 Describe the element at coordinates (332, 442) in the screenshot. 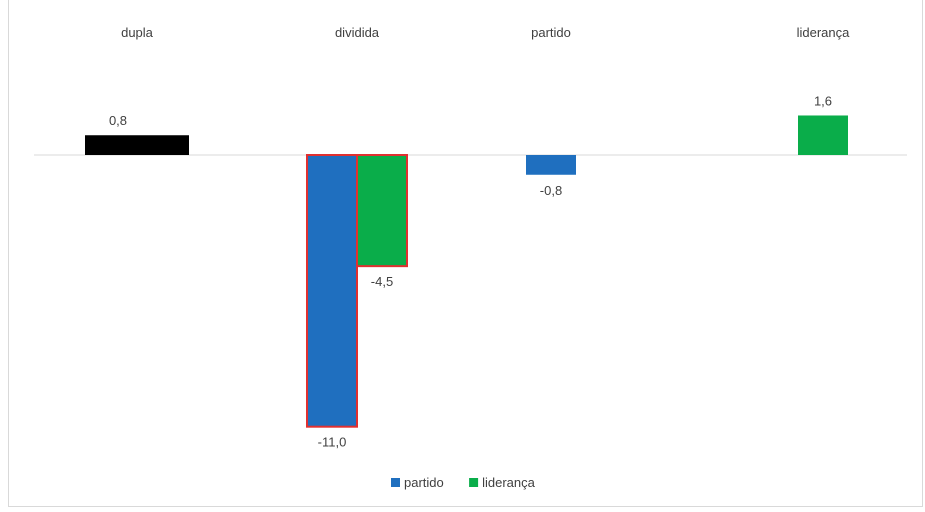

I see `data-label-partido-1: -11,0` at that location.